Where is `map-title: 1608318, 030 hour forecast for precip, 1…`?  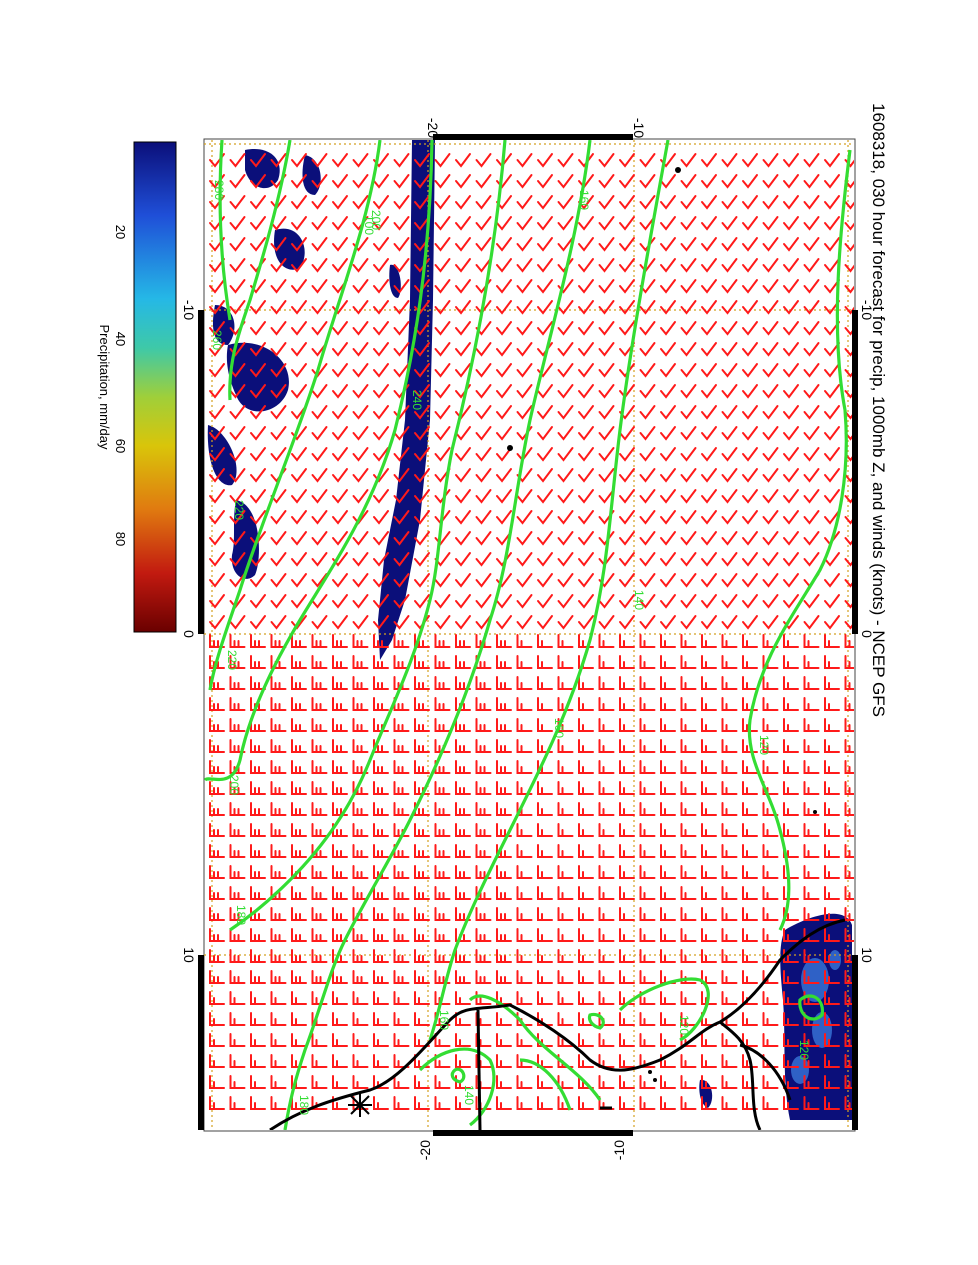 map-title: 1608318, 030 hour forecast for precip, 1… is located at coordinates (878, 410).